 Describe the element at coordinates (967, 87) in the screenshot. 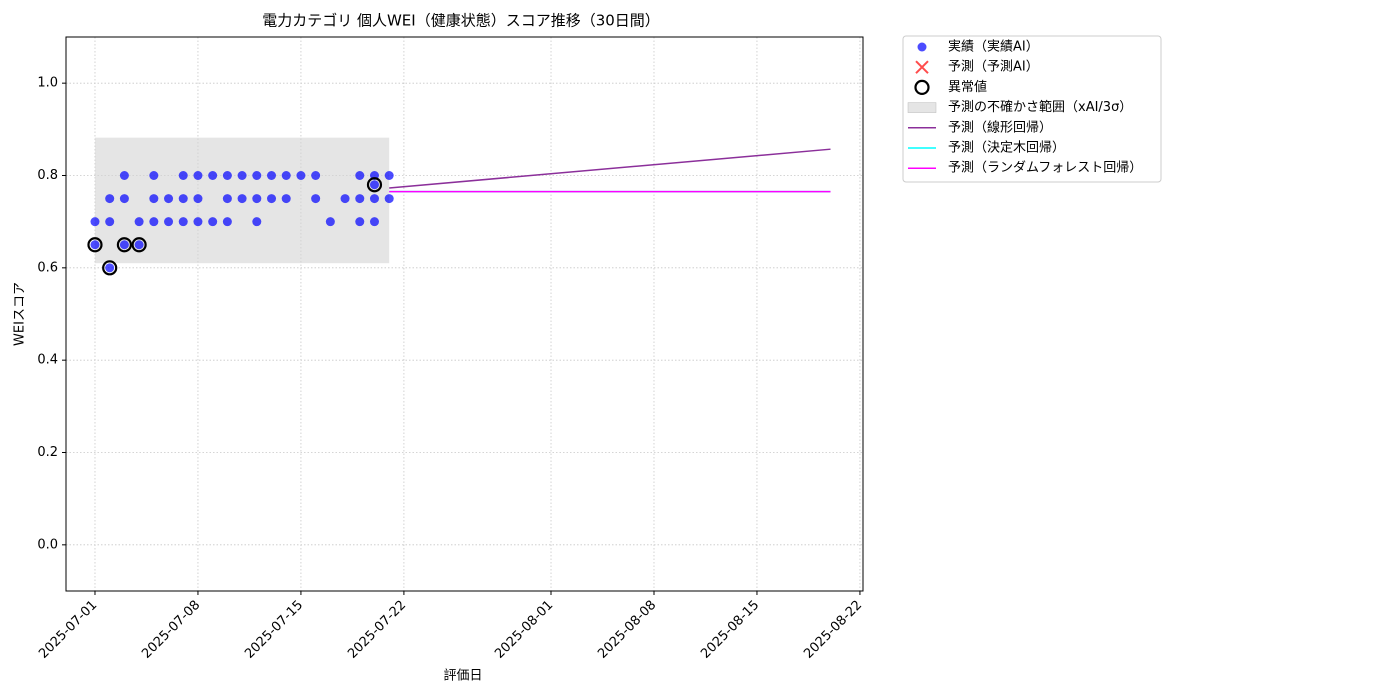

I see `legend-label: 異常値` at that location.